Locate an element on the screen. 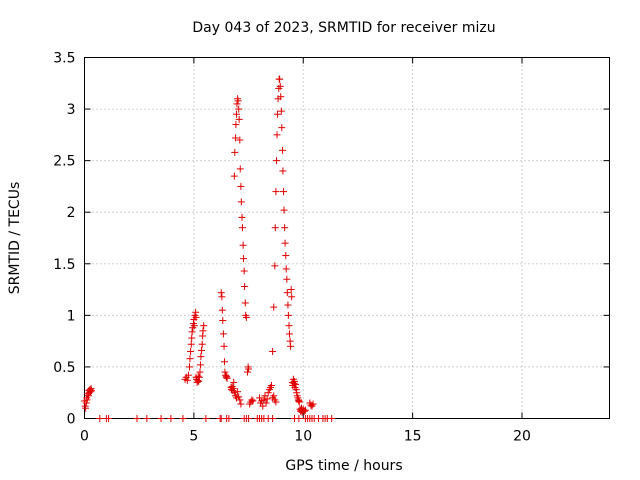 This screenshot has width=640, height=480. y-tick-label: 2.5 is located at coordinates (64, 162).